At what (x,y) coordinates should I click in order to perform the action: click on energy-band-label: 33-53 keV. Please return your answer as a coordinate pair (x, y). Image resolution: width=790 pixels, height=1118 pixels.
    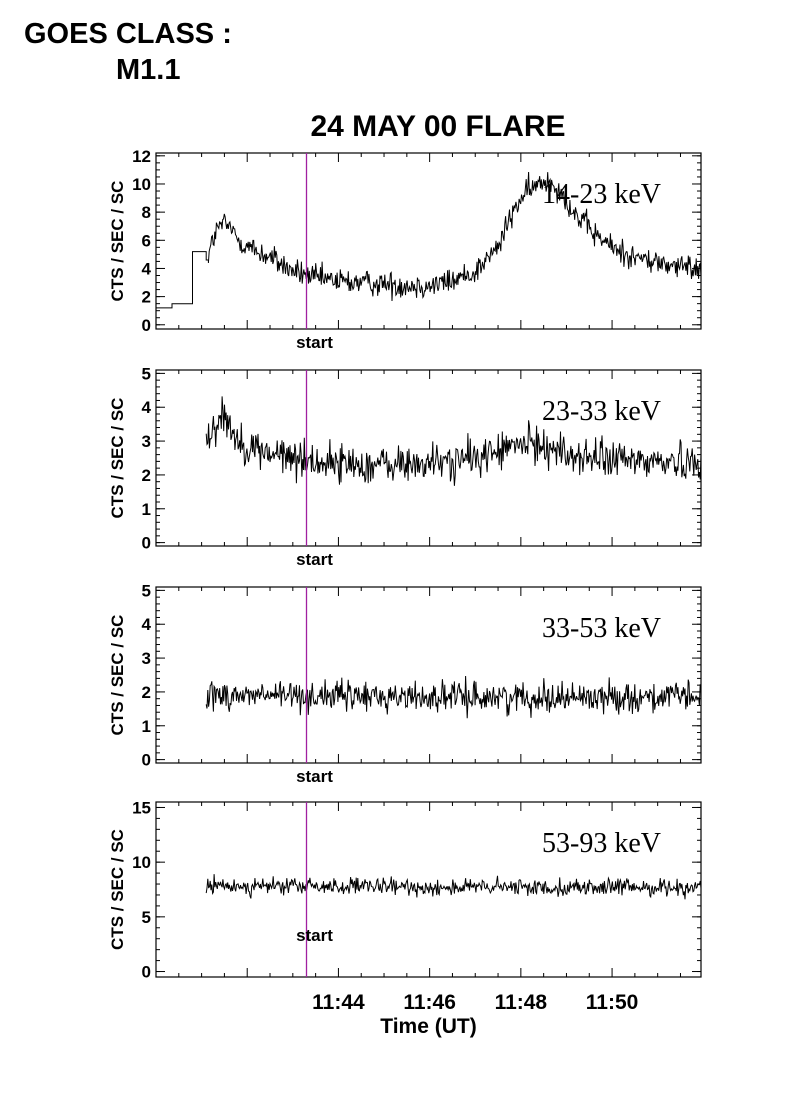
    Looking at the image, I should click on (601, 628).